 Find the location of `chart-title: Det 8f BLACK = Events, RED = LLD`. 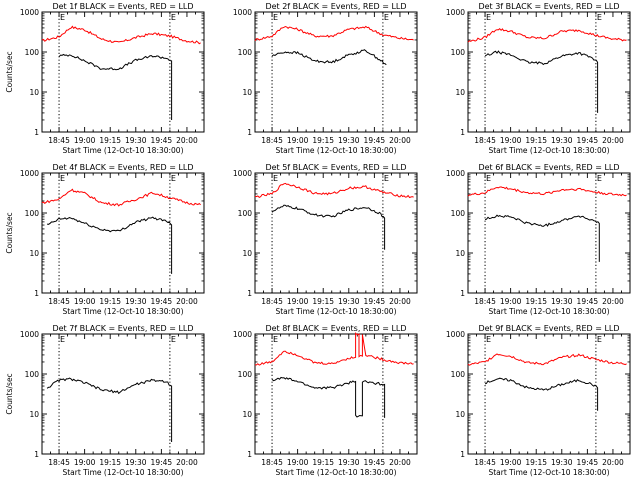

chart-title: Det 8f BLACK = Events, RED = LLD is located at coordinates (335, 328).